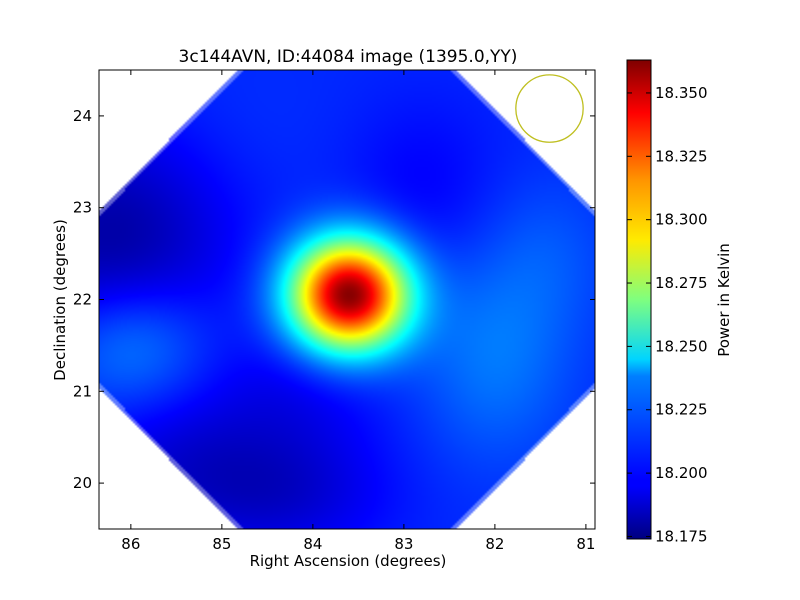  Describe the element at coordinates (60, 300) in the screenshot. I see `y-axis-label: Declination (degrees)` at that location.